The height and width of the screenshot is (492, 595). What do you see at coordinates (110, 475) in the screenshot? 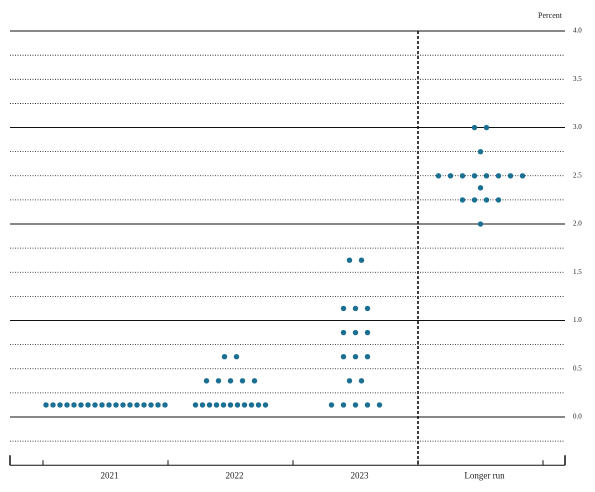
I see `x-tick-label: 2021` at bounding box center [110, 475].